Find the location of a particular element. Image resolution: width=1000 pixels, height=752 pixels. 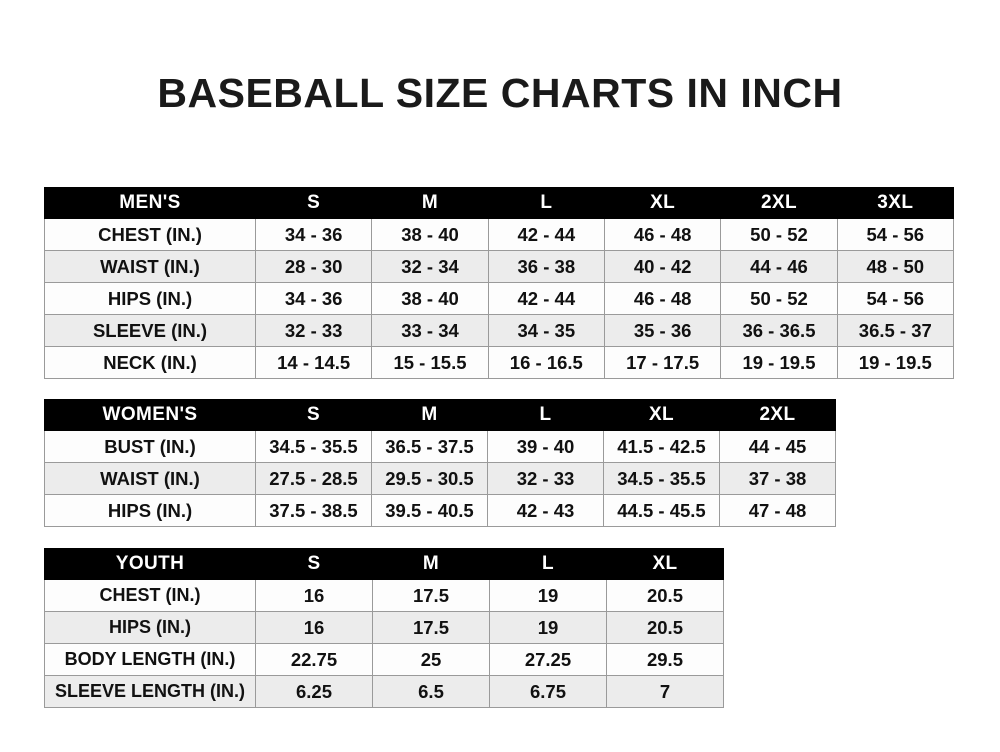

table-cell: 29.5 is located at coordinates (665, 659).